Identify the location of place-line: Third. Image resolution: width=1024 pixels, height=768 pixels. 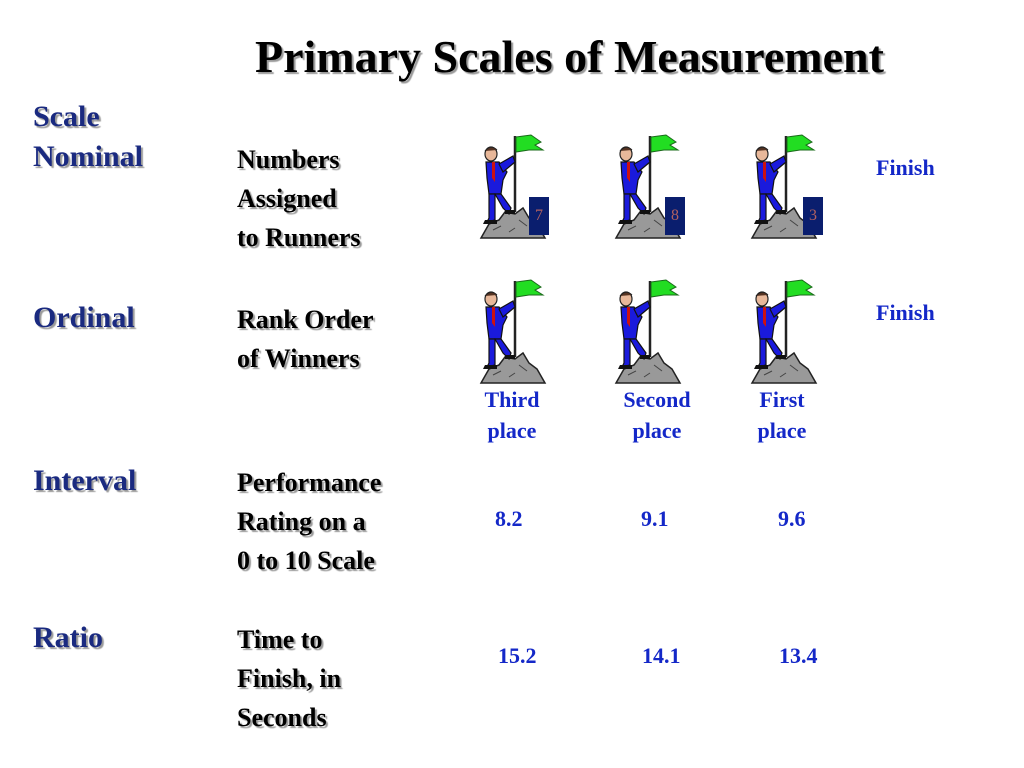
(512, 399).